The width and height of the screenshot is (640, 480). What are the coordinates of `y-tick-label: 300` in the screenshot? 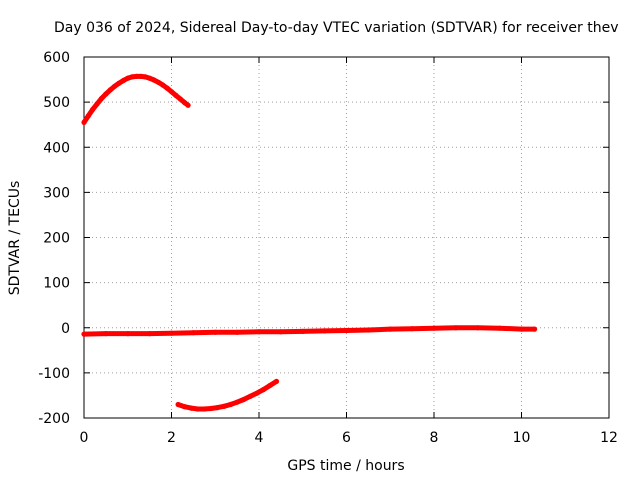 It's located at (56, 193).